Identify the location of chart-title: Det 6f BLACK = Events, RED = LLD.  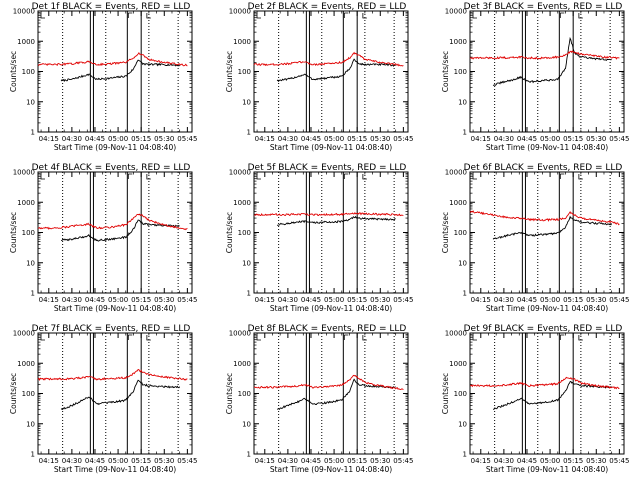
(543, 168).